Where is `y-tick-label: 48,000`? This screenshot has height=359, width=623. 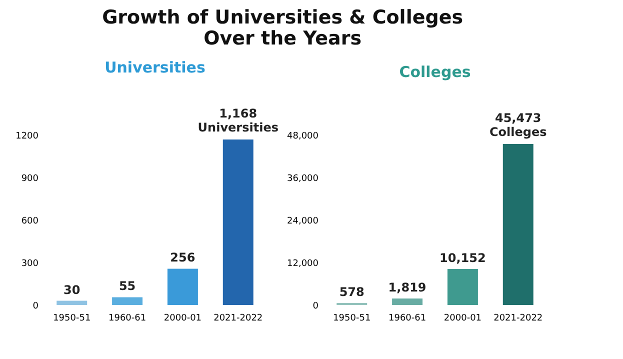 y-tick-label: 48,000 is located at coordinates (303, 137).